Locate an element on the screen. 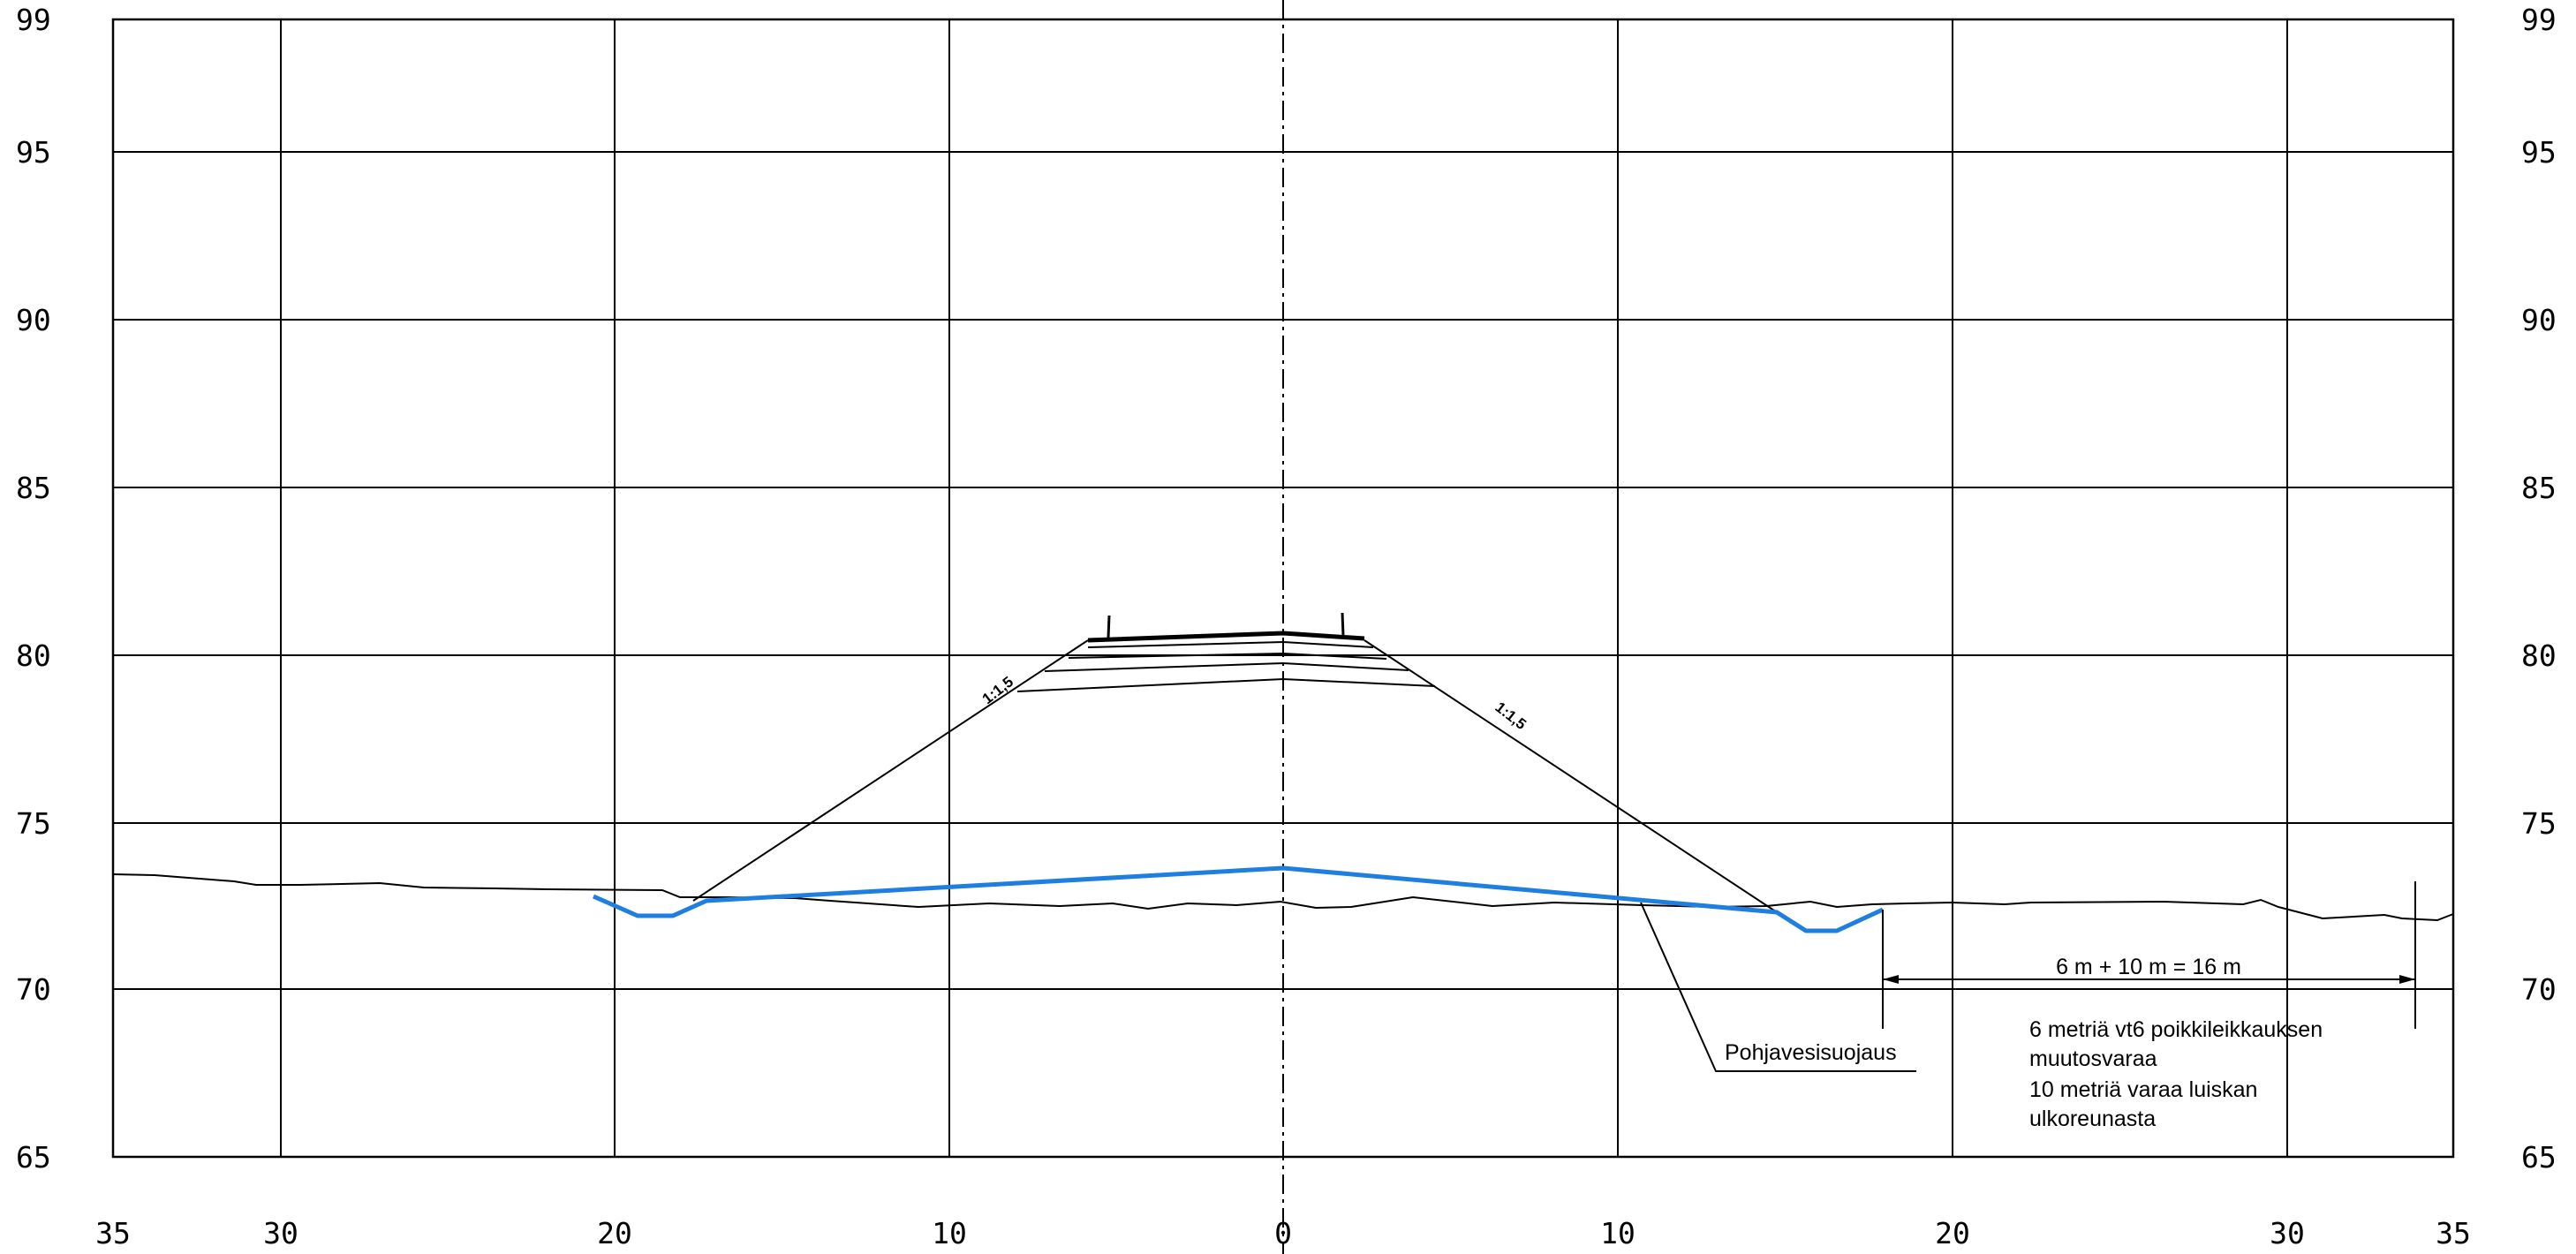 Image resolution: width=2576 pixels, height=1254 pixels. groundwater-protection is located at coordinates (1238, 899).